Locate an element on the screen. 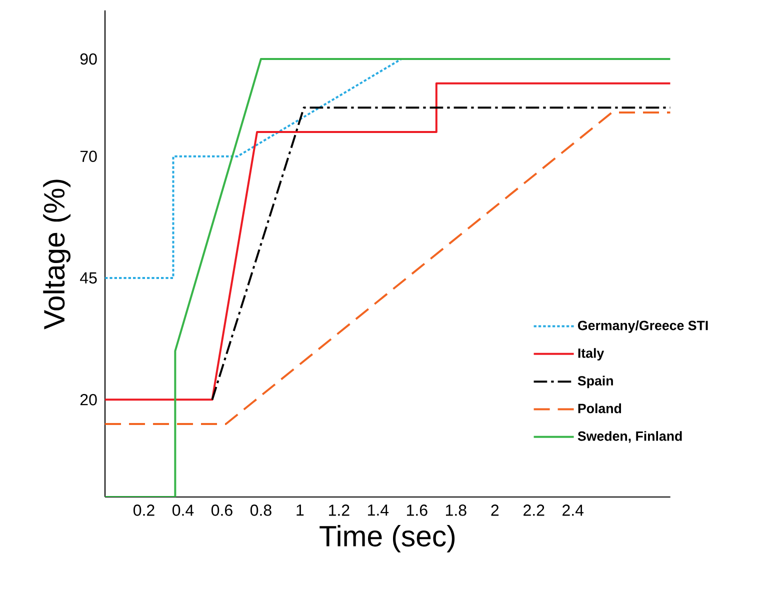  x-tick-label: 1 is located at coordinates (300, 510).